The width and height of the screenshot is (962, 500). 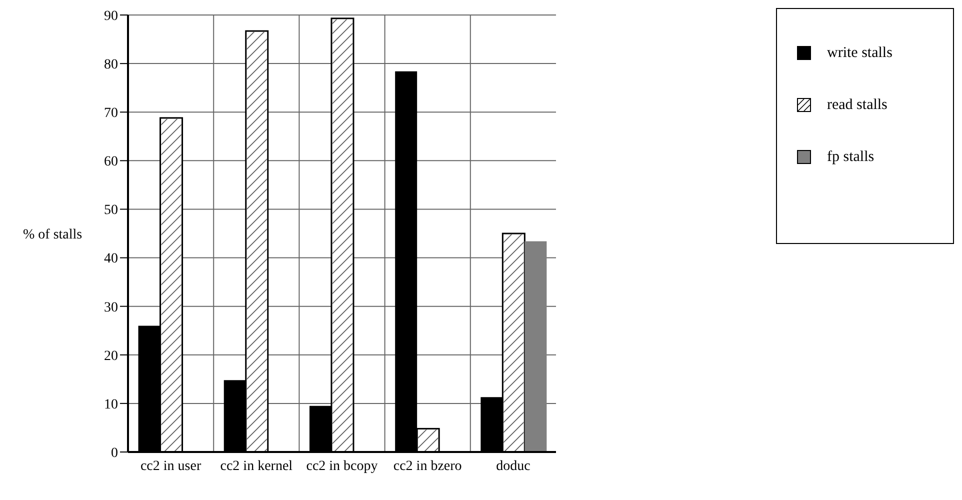 I want to click on x-tick-label: cc2 in user, so click(x=171, y=466).